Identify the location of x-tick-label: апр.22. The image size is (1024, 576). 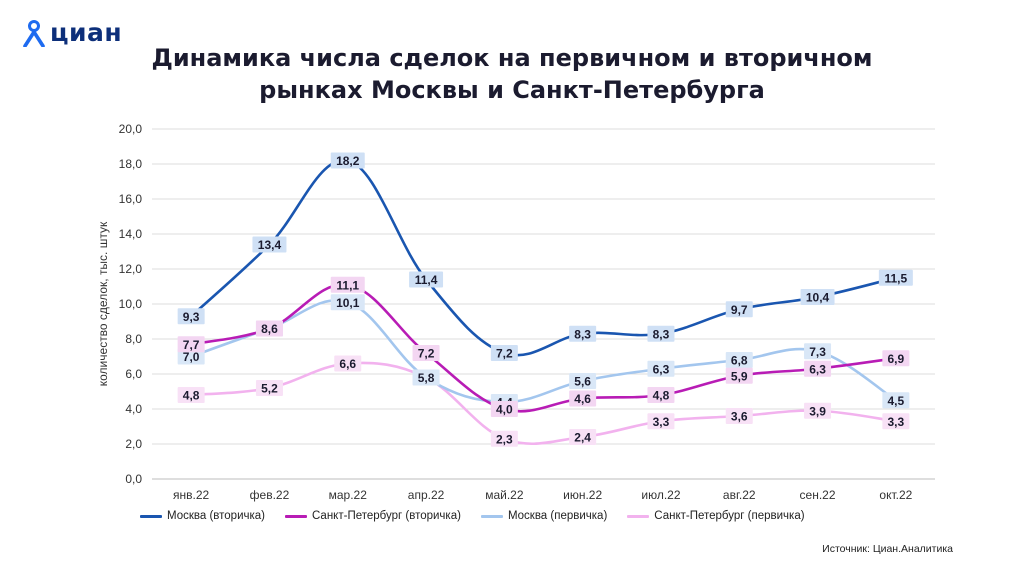
(426, 495).